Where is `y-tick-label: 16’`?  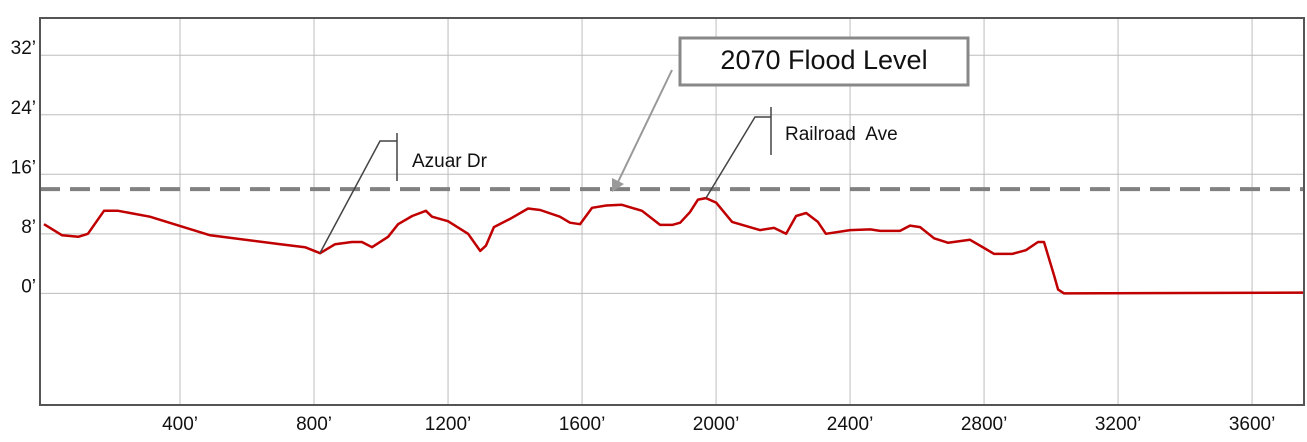
y-tick-label: 16’ is located at coordinates (23, 167).